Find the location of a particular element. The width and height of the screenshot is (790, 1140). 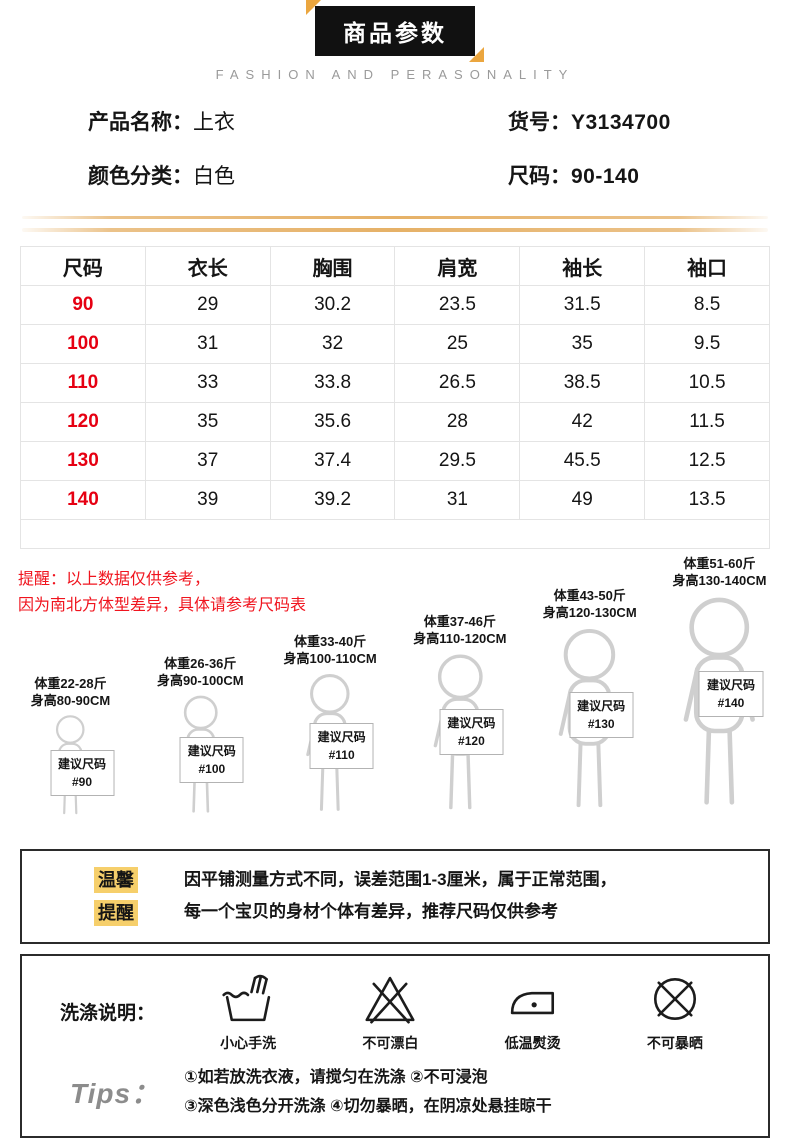

height-text: 身高80-90CM is located at coordinates (70, 701).